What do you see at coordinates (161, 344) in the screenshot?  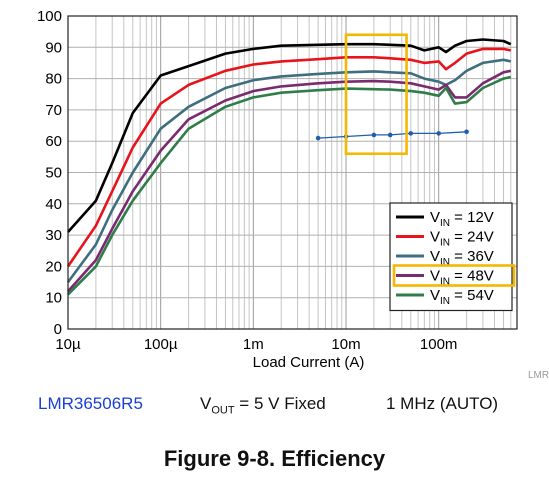 I see `x-tick-label: 100µ` at bounding box center [161, 344].